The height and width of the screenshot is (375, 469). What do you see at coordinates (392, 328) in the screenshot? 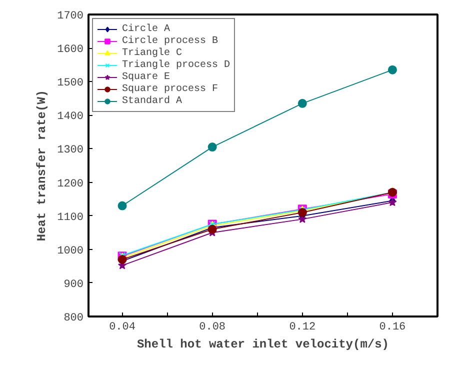
I see `x-tick-label: 0.16` at bounding box center [392, 328].